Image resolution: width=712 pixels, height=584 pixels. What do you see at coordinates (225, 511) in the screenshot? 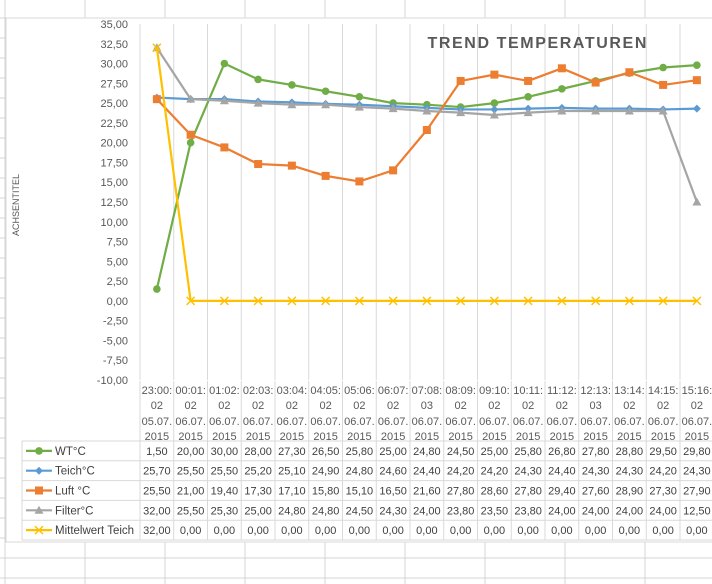
I see `table-value-filter-c: 25,30` at bounding box center [225, 511].